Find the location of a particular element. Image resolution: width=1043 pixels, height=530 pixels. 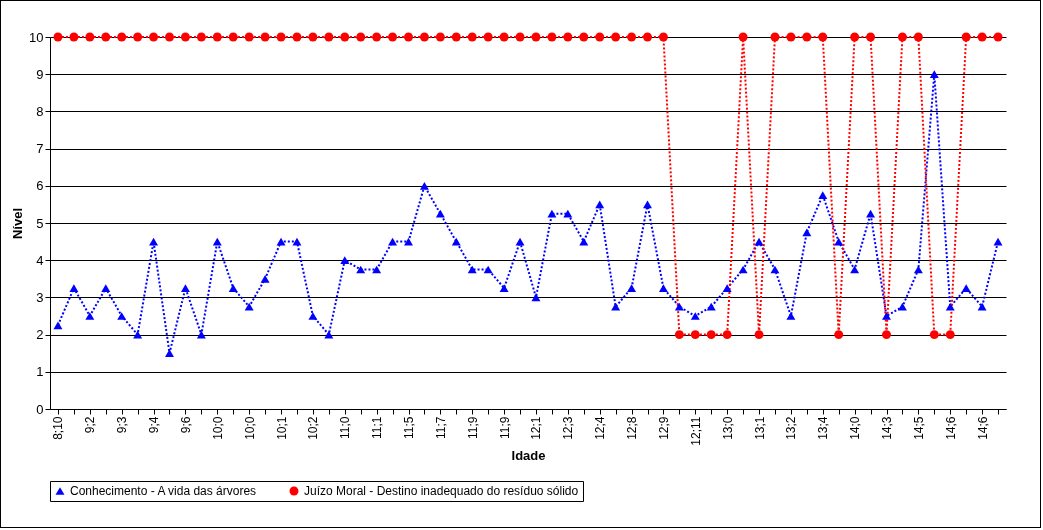

x-tick-label: 9;2 is located at coordinates (90, 425).